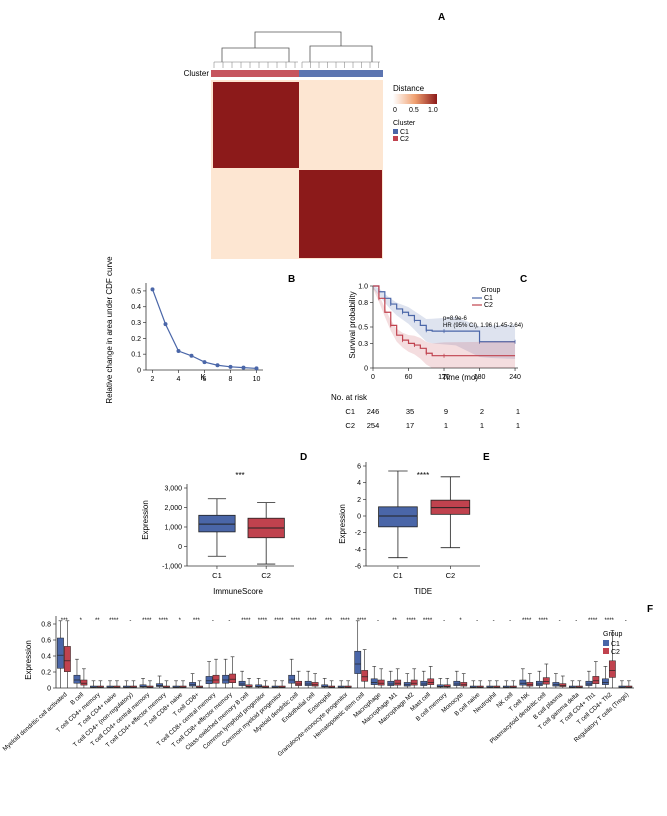 This screenshot has height=816, width=667. What do you see at coordinates (358, 550) in the screenshot?
I see `panel-e-ytick-label: -4` at bounding box center [358, 550].